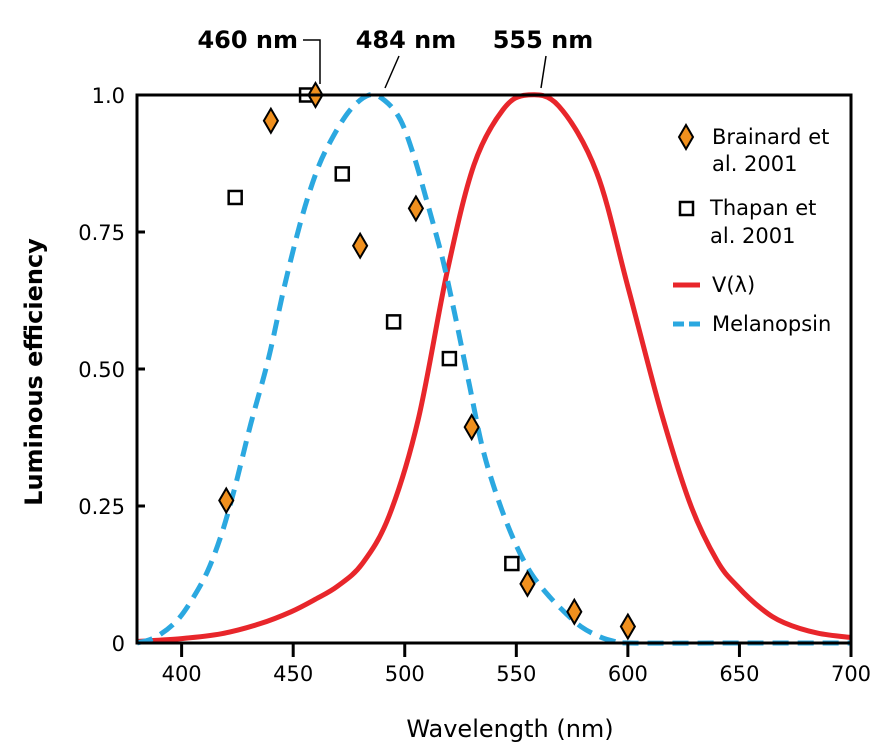 The image size is (882, 751). What do you see at coordinates (101, 233) in the screenshot?
I see `y-tick-label: 0.75` at bounding box center [101, 233].